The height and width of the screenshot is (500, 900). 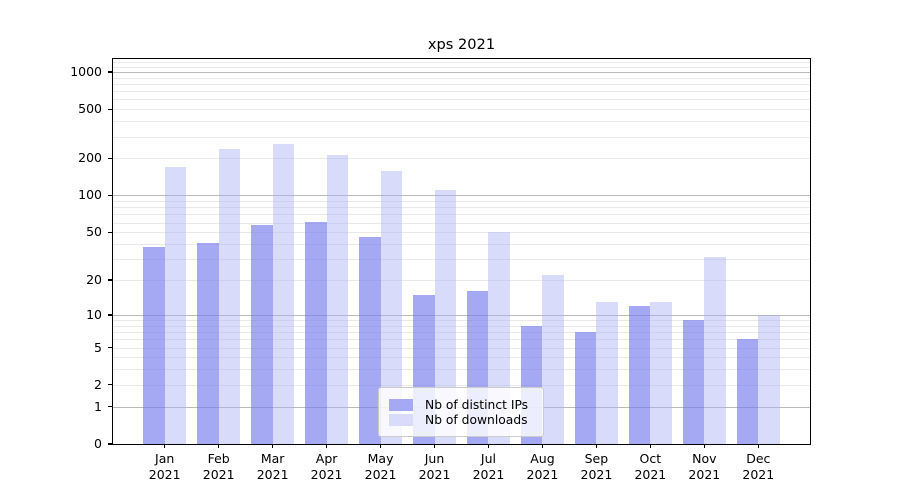 I want to click on x-tick-label-line: Feb, so click(x=218, y=458).